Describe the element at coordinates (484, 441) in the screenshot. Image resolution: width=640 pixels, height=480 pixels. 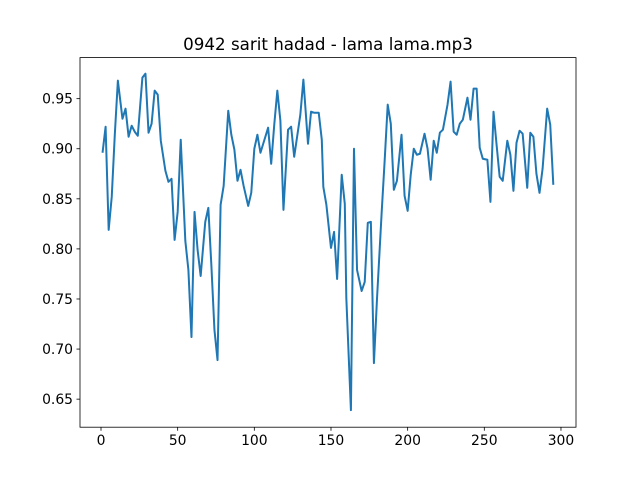
I see `x-tick-label: 250` at that location.